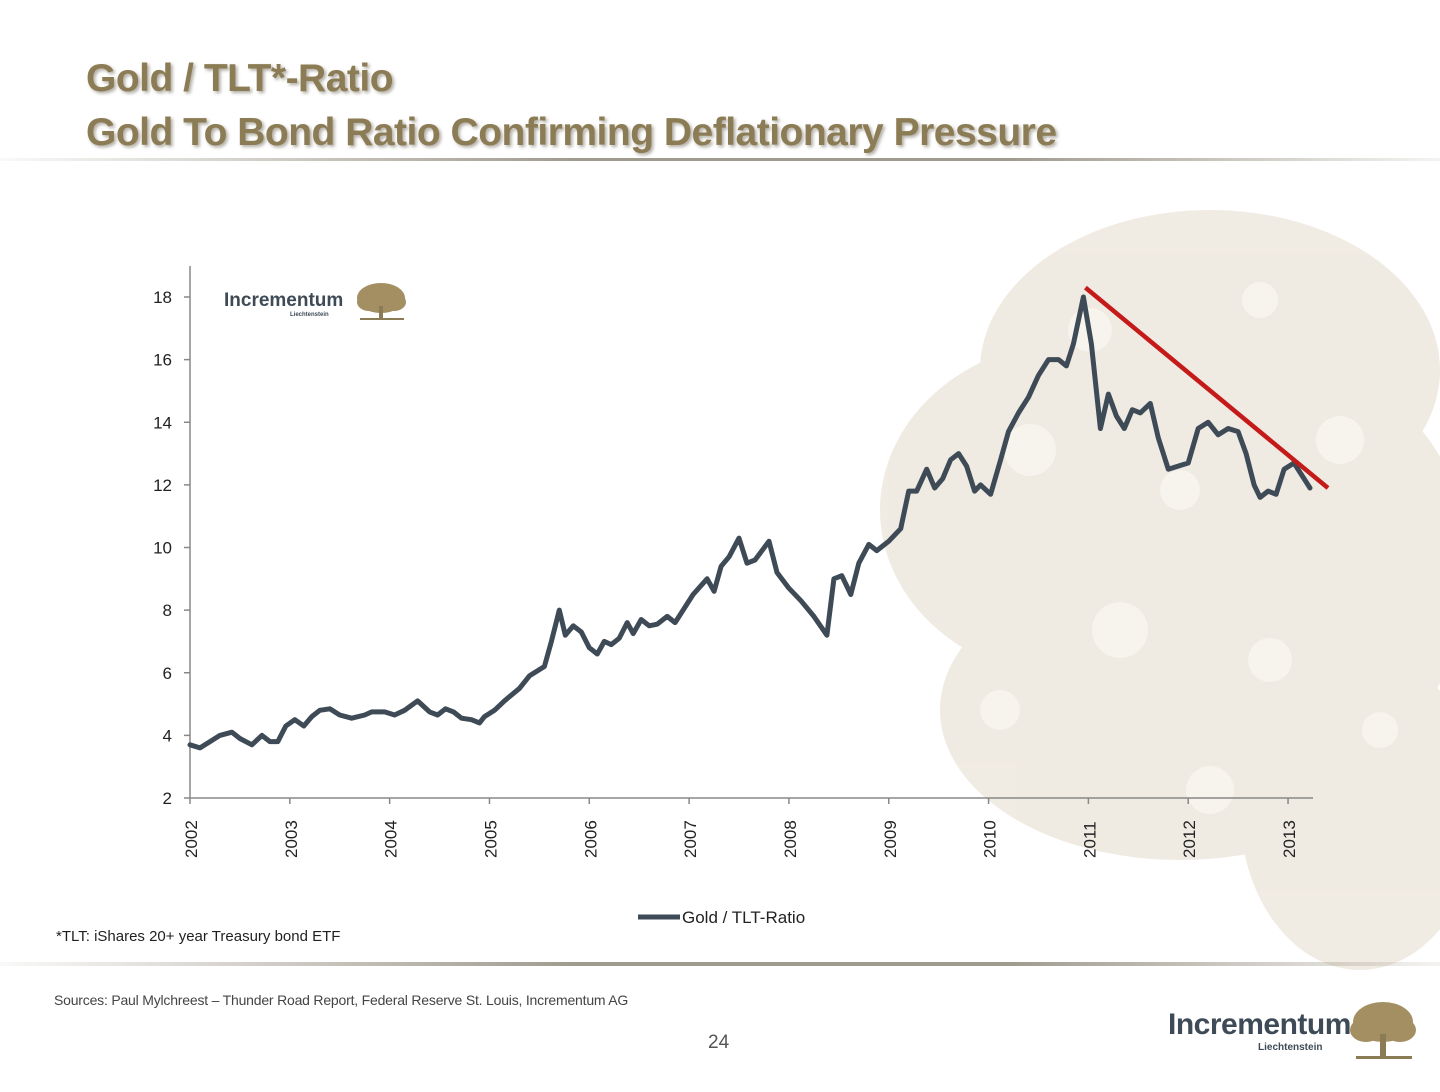 The height and width of the screenshot is (1092, 1440). I want to click on x-tick-label: 2004, so click(391, 839).